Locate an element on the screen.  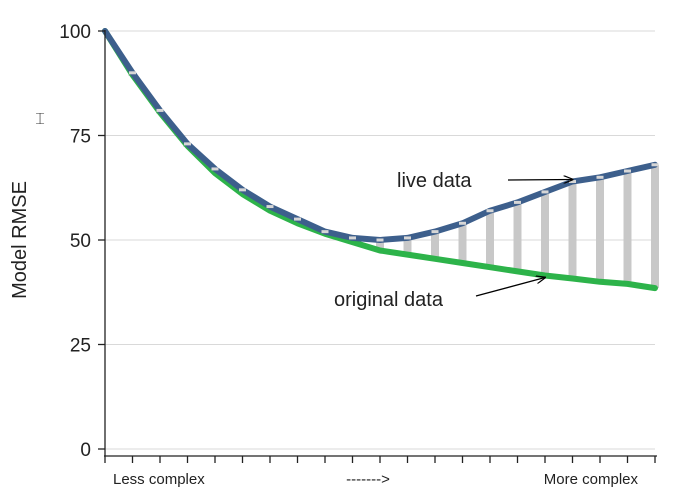
y-axis-title: Model RMSE is located at coordinates (20, 240).